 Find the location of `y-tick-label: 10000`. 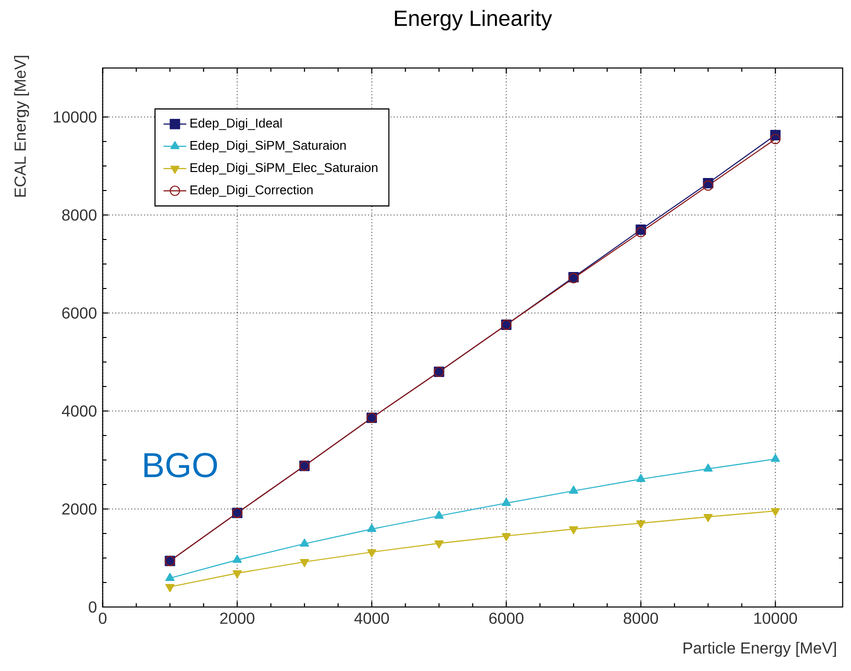

y-tick-label: 10000 is located at coordinates (75, 117).